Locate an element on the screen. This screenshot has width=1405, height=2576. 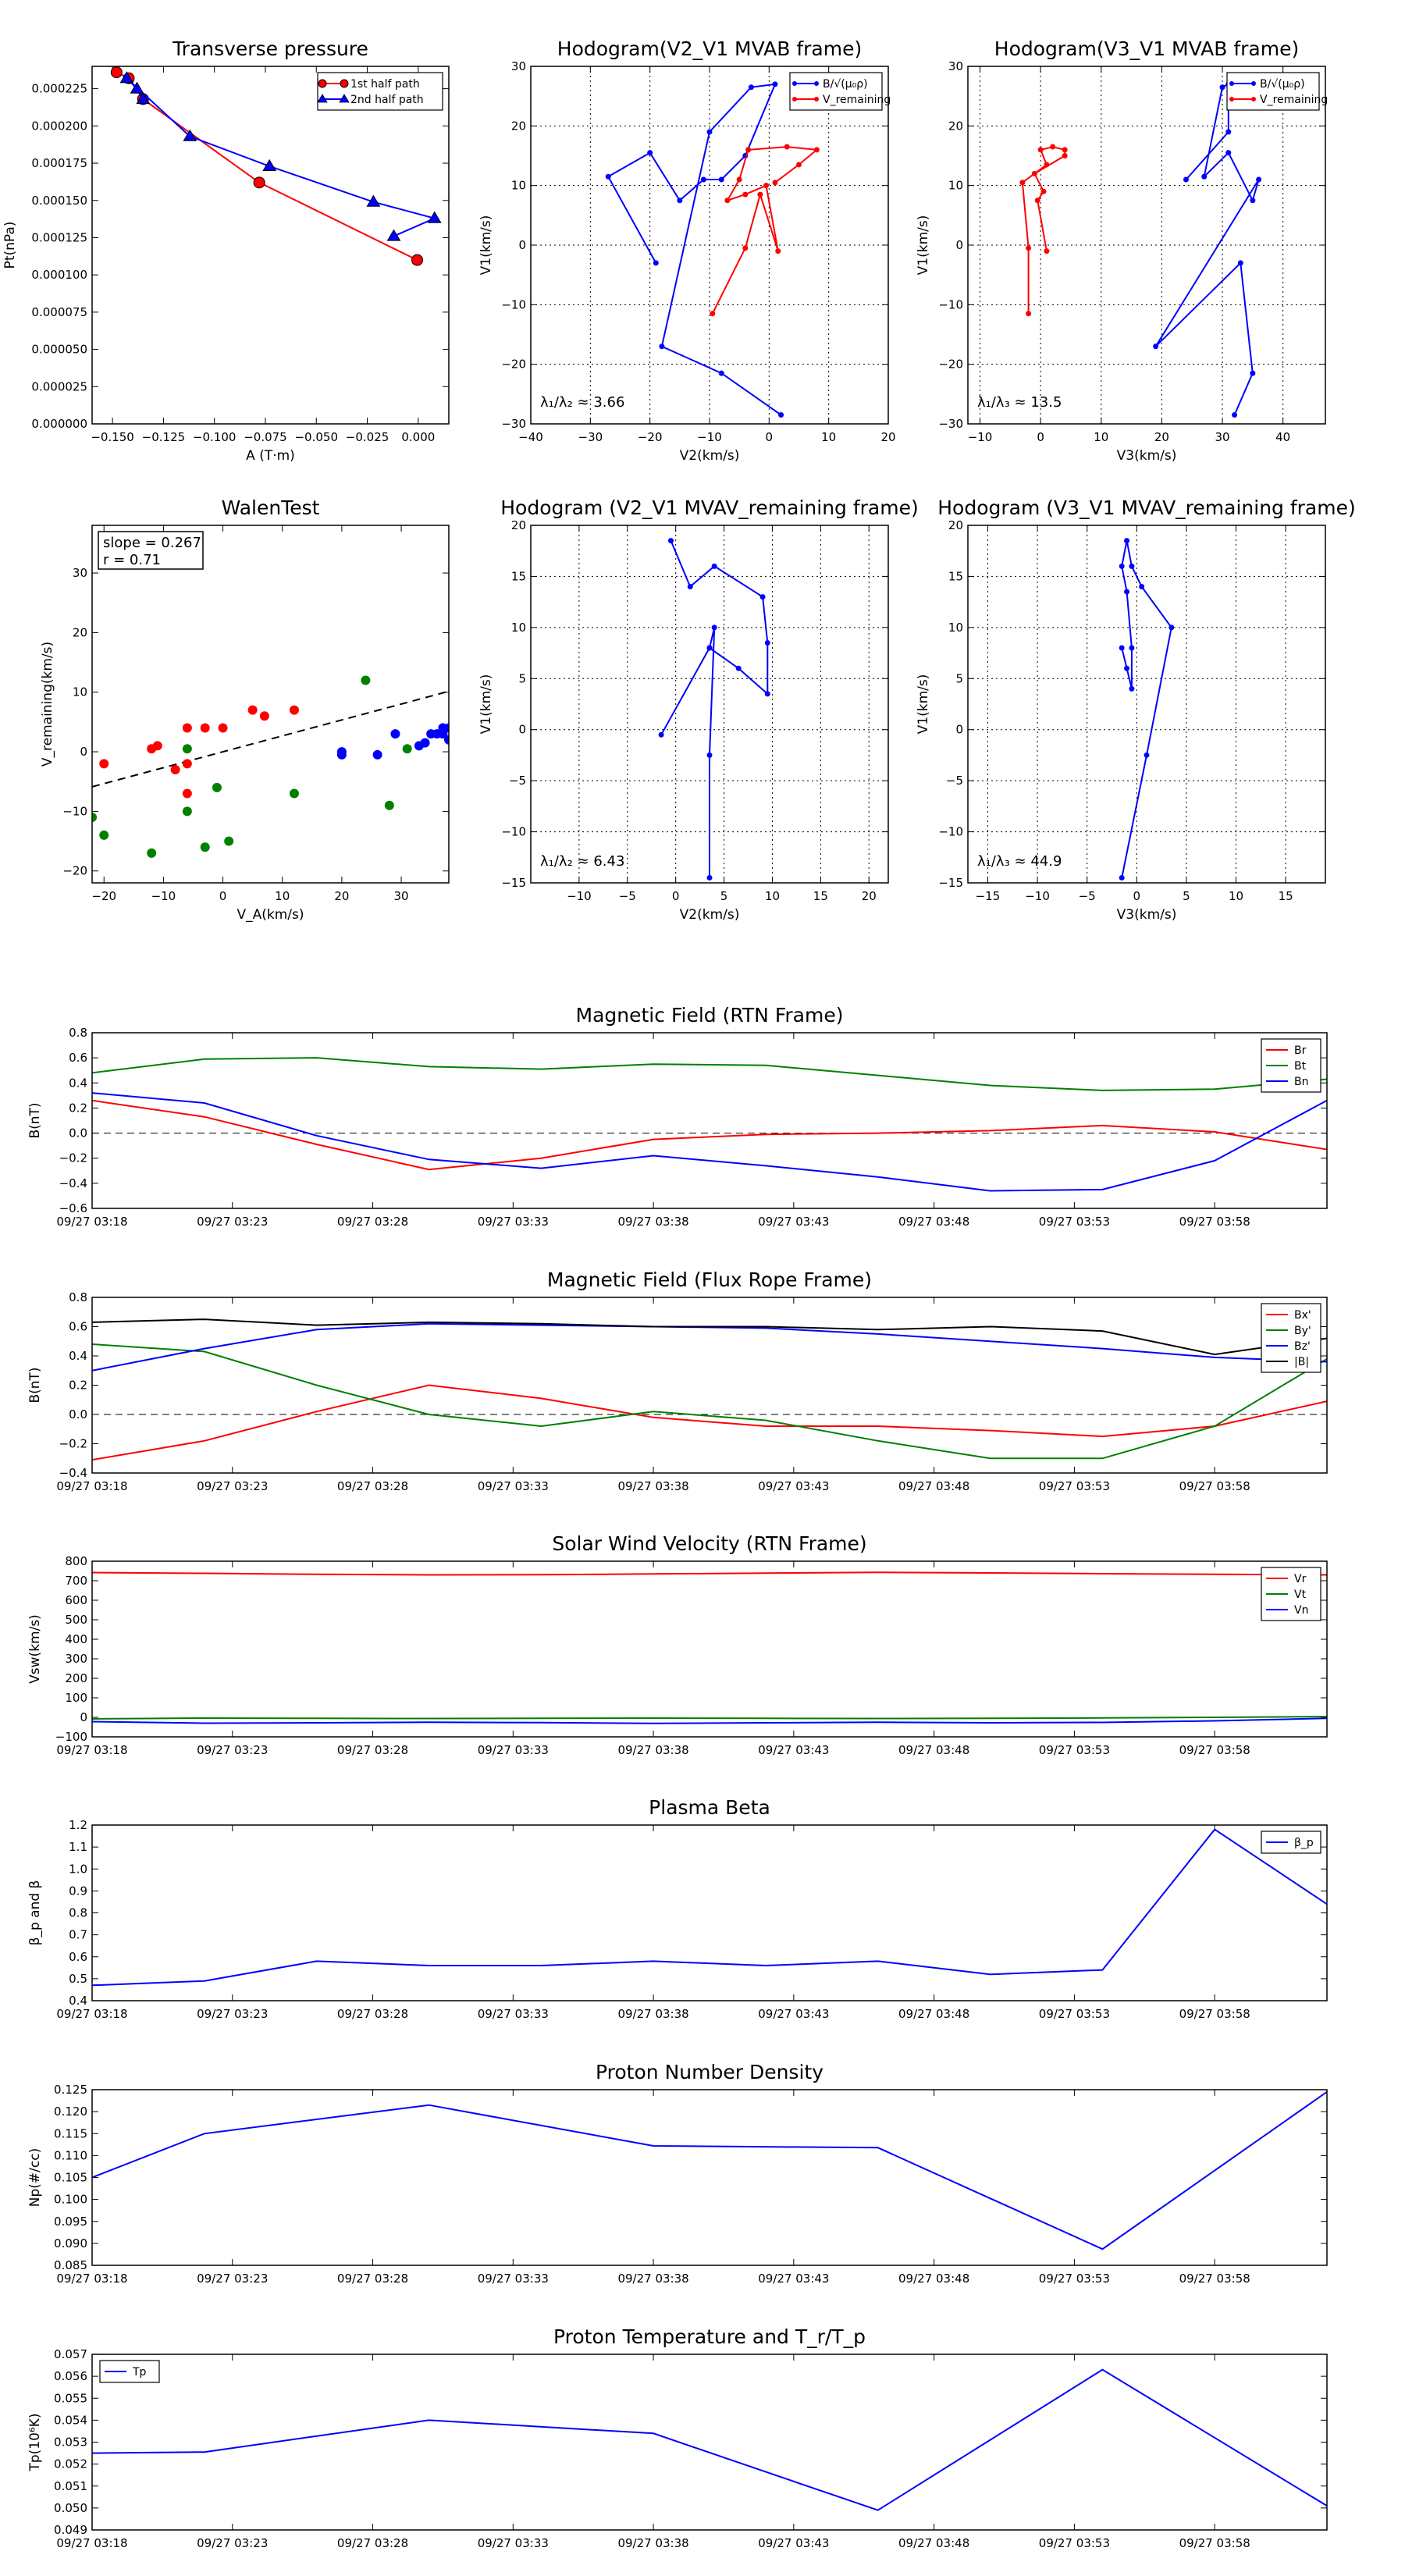
y-tick-label: −0.4 is located at coordinates (73, 1473).